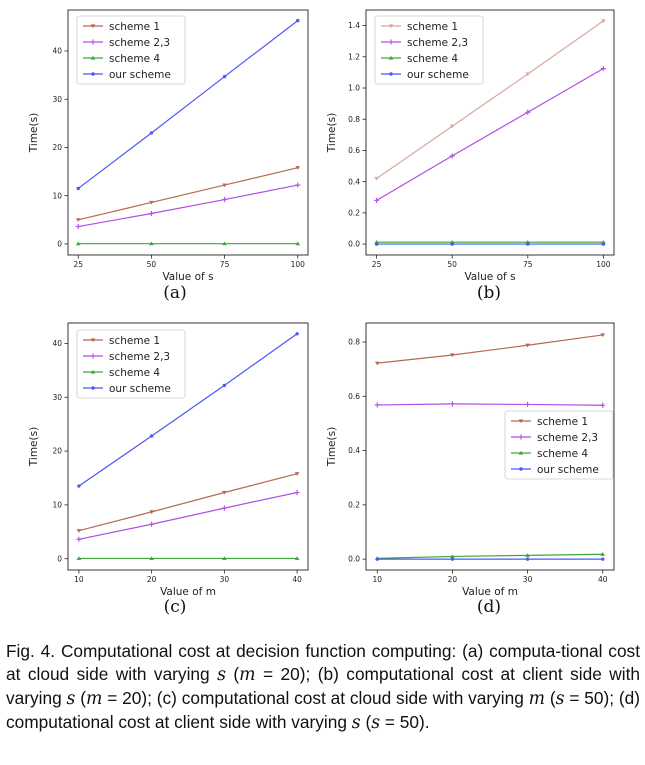 Image resolution: width=645 pixels, height=765 pixels. What do you see at coordinates (131, 50) in the screenshot?
I see `legend-box-a` at bounding box center [131, 50].